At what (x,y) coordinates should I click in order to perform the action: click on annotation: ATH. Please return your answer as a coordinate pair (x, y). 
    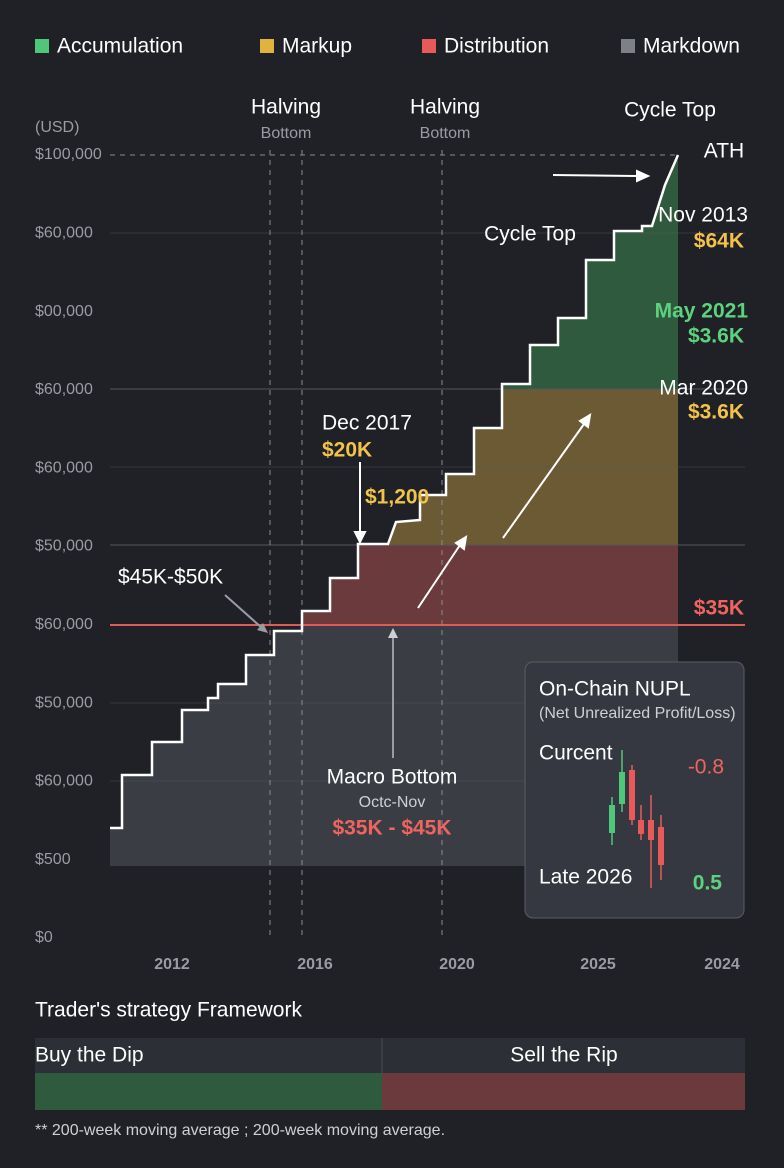
    Looking at the image, I should click on (724, 151).